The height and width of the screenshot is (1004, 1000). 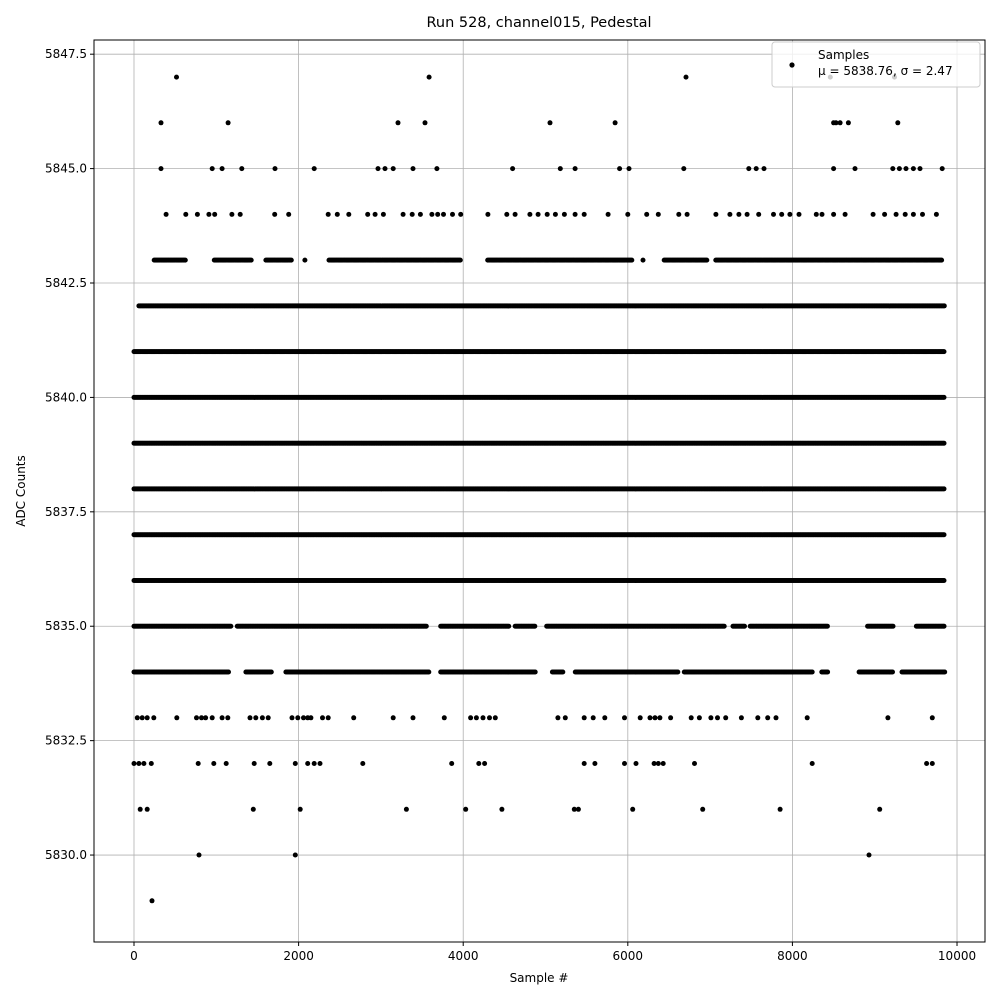 I want to click on chart-title: Run 528, channel015, Pedestal, so click(x=538, y=23).